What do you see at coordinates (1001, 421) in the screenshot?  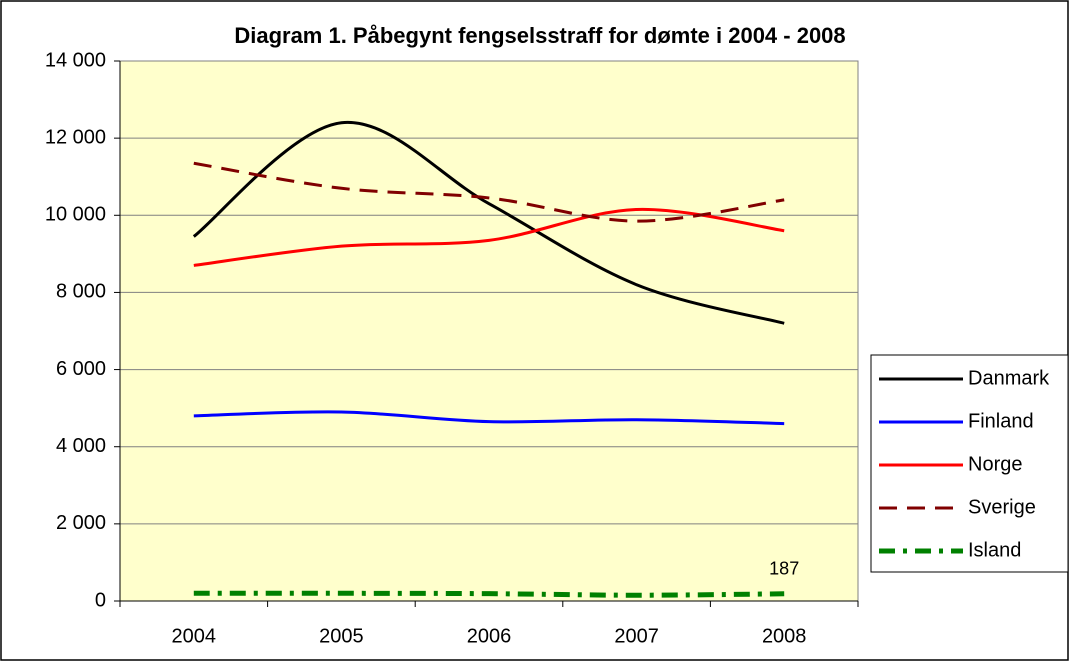 I see `legend-label: Finland` at bounding box center [1001, 421].